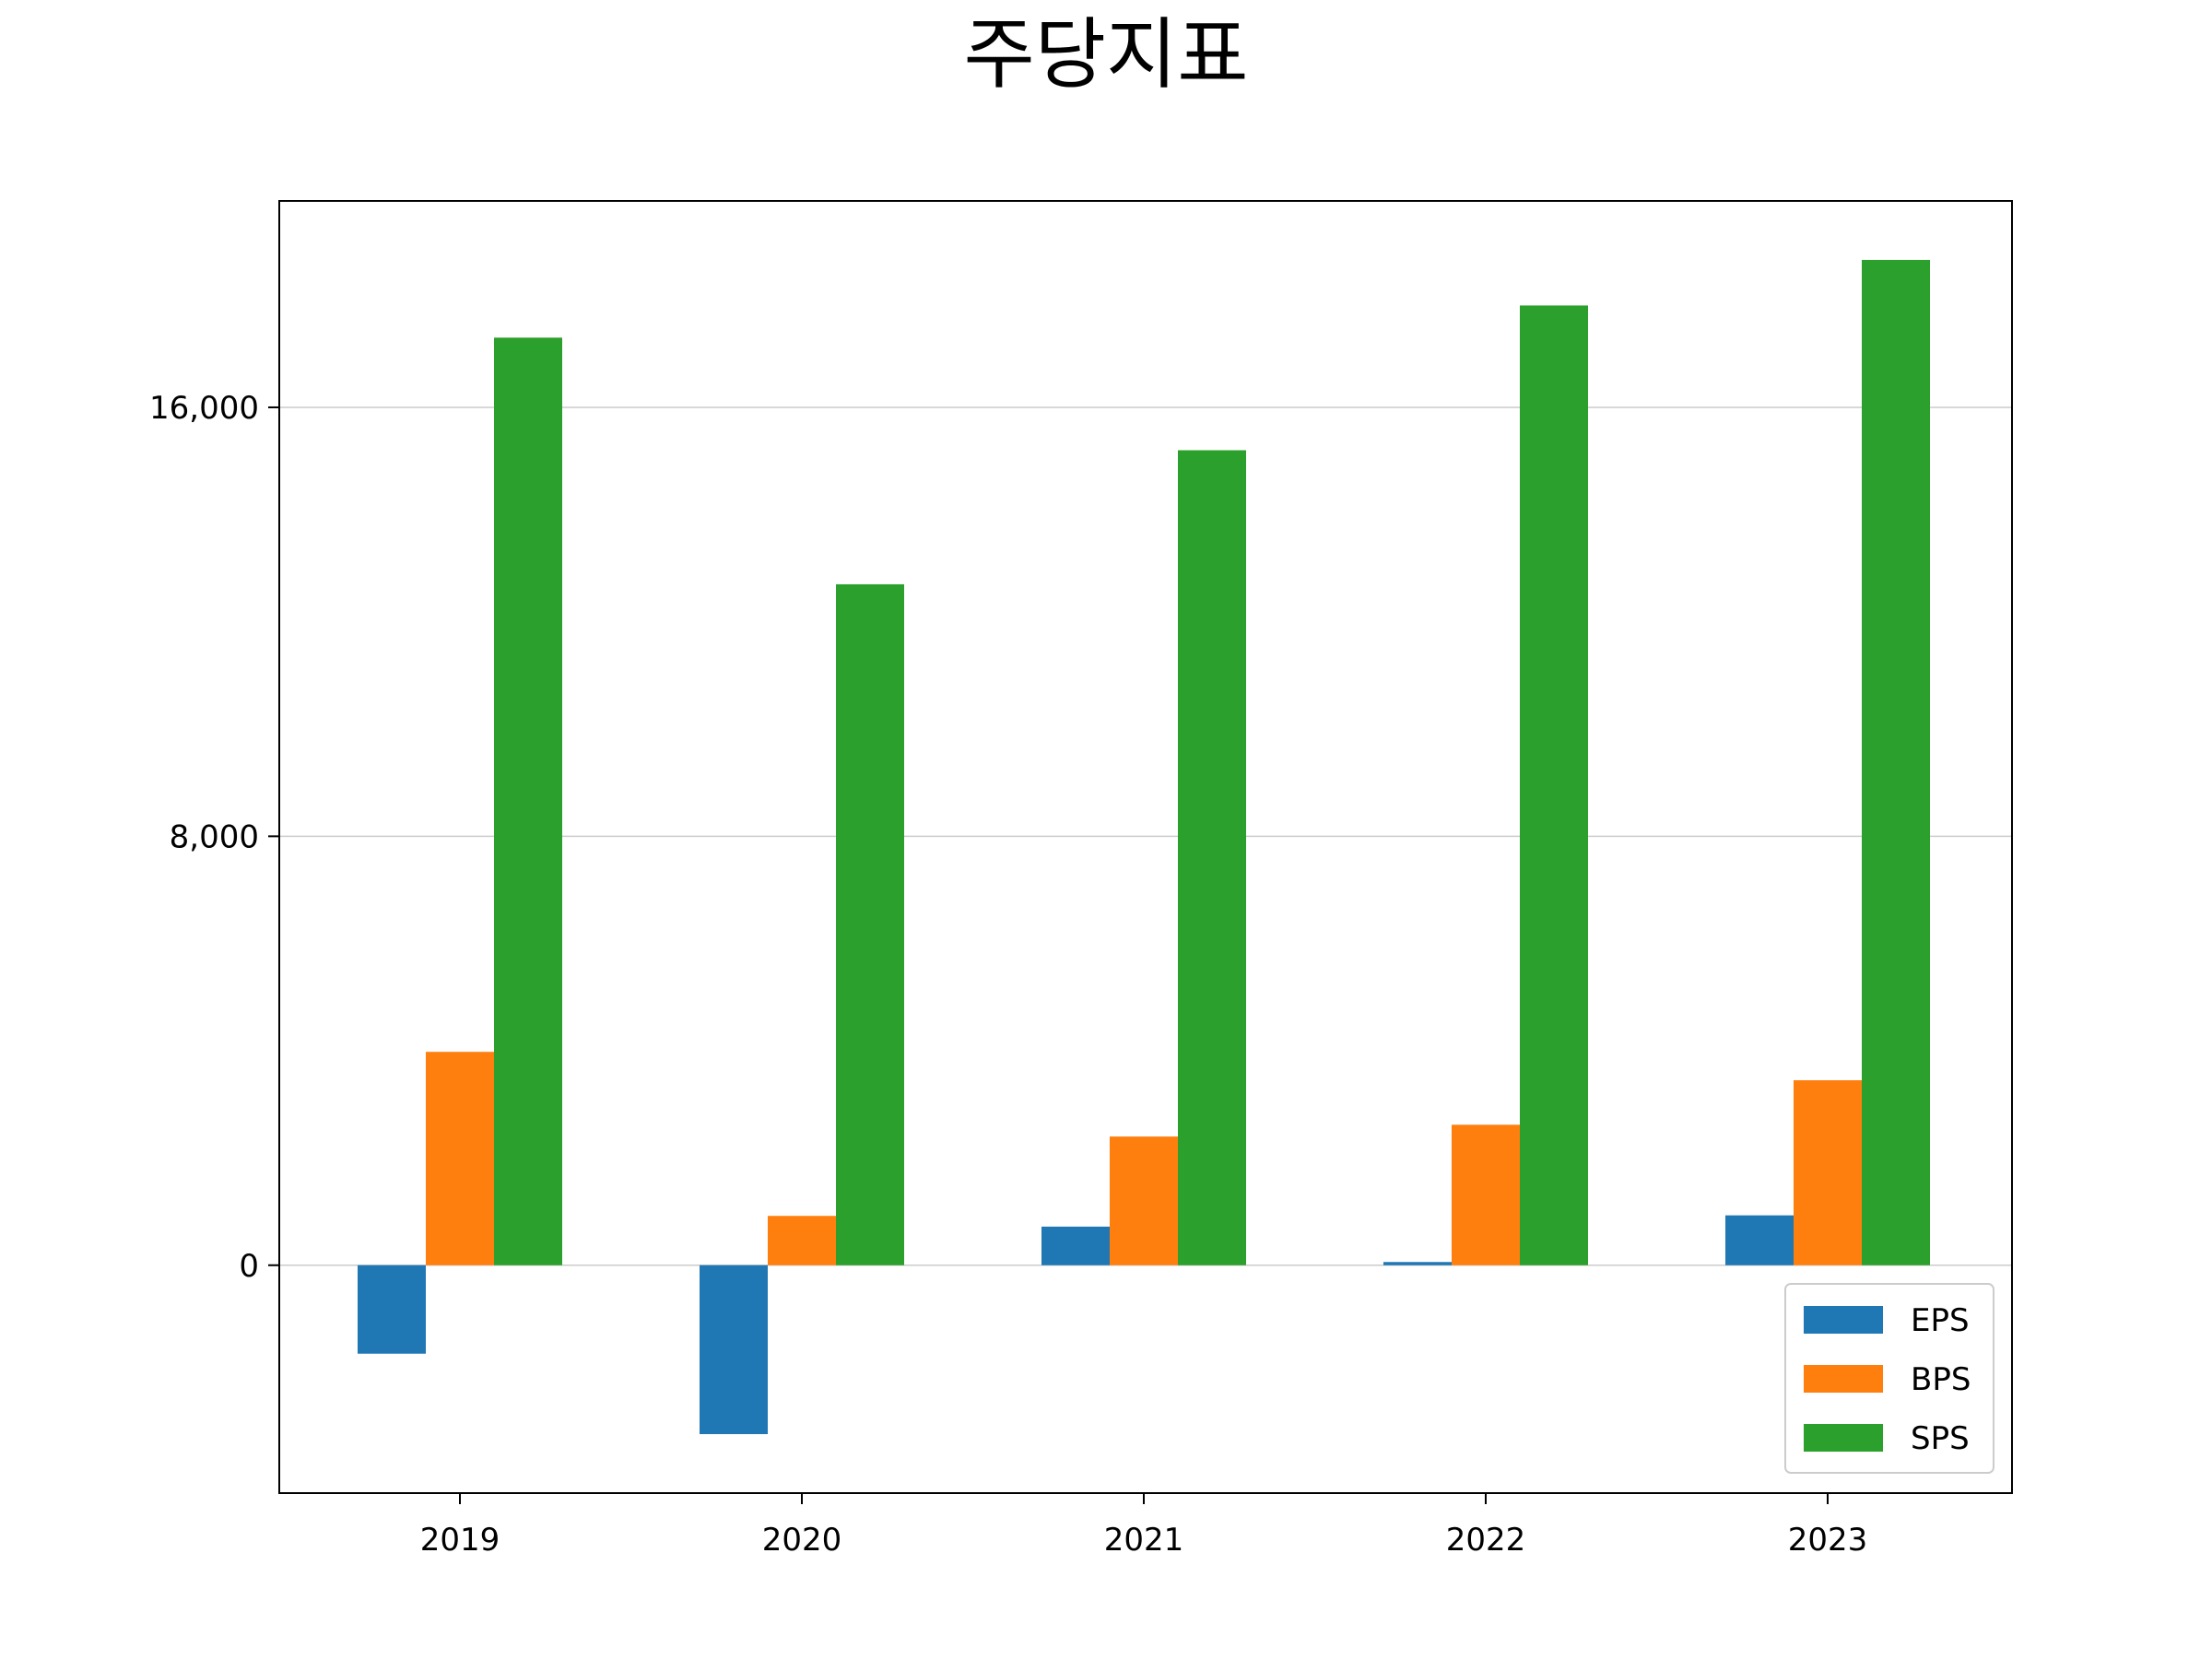 The height and width of the screenshot is (1659, 2212). What do you see at coordinates (1105, 54) in the screenshot?
I see `chart-title: 주당지표` at bounding box center [1105, 54].